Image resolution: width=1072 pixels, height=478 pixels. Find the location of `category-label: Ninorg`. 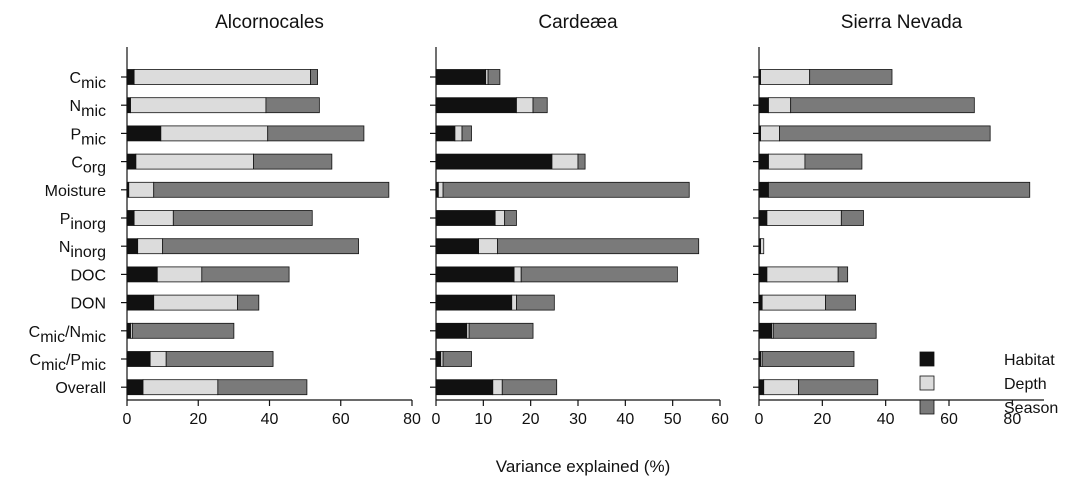

category-label: Ninorg is located at coordinates (82, 250).